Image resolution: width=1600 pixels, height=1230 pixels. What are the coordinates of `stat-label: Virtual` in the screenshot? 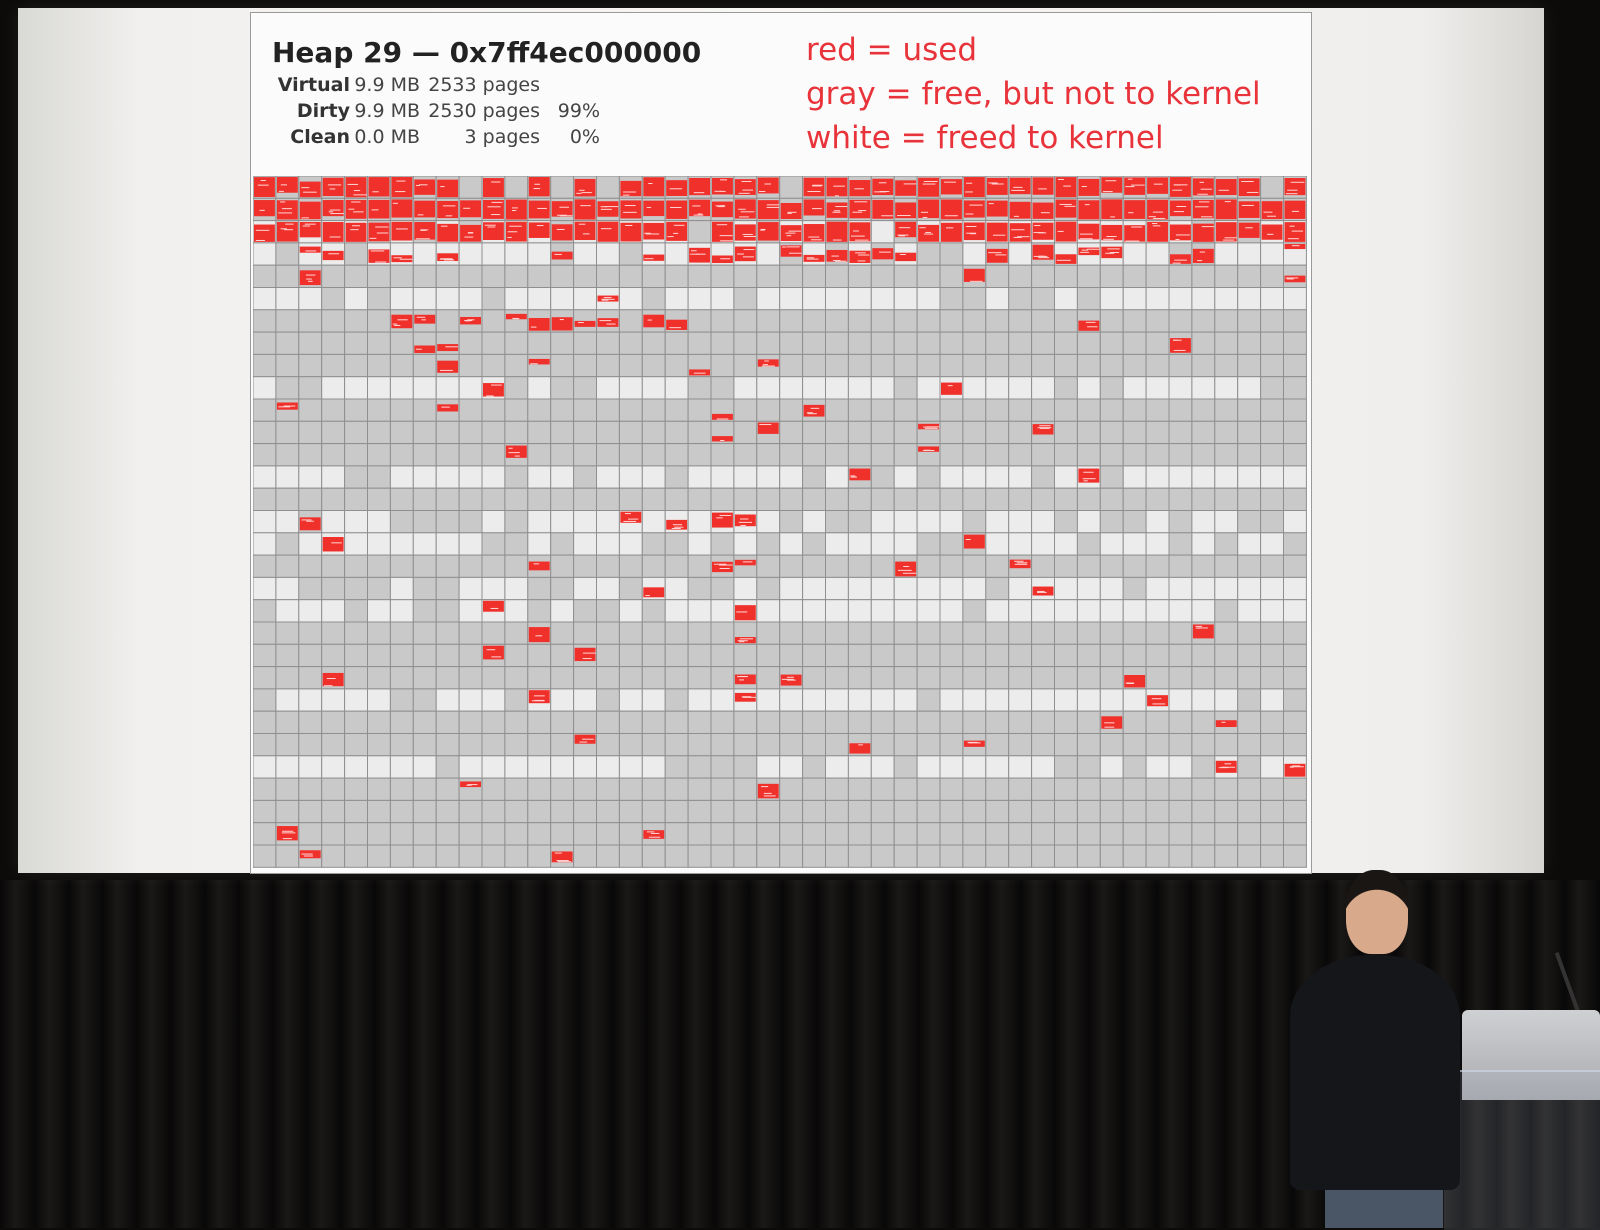 It's located at (313, 85).